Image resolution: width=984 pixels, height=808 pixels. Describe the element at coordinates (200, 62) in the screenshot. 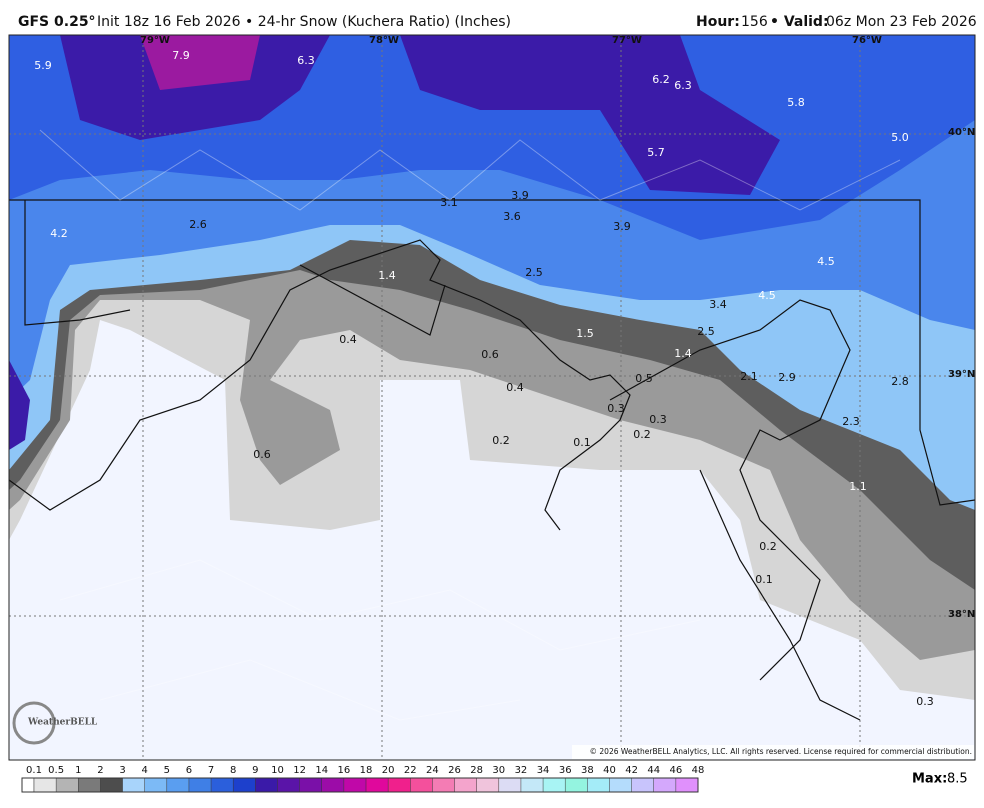

I see `band-purple` at that location.